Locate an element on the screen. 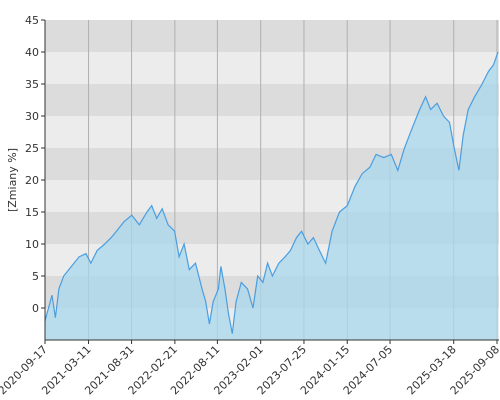  y-axis-label: [Zmiany %] is located at coordinates (12, 180).